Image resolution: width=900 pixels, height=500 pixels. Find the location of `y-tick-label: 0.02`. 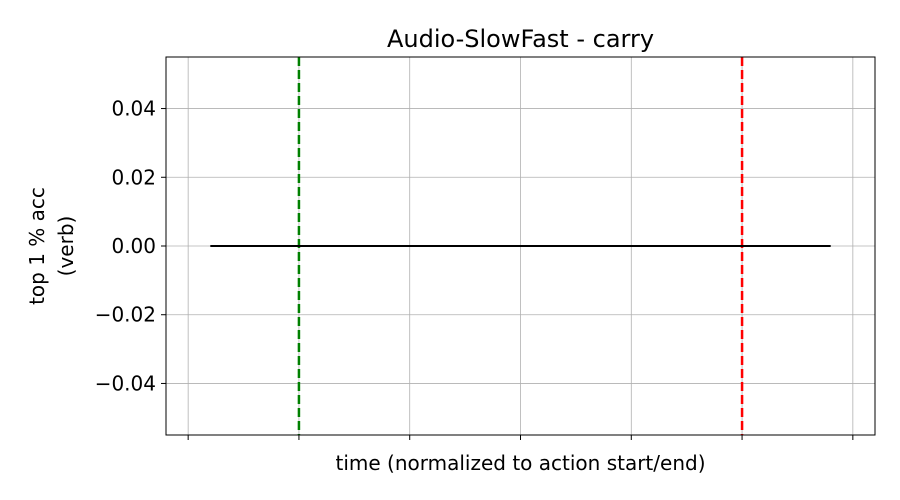

y-tick-label: 0.02 is located at coordinates (133, 177).